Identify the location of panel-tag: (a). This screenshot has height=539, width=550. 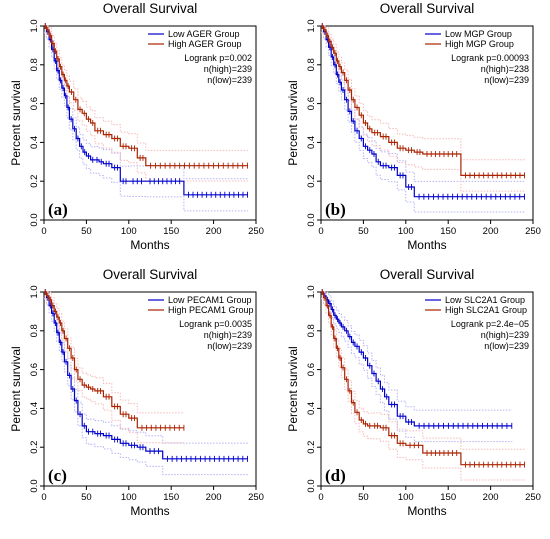
(58, 209).